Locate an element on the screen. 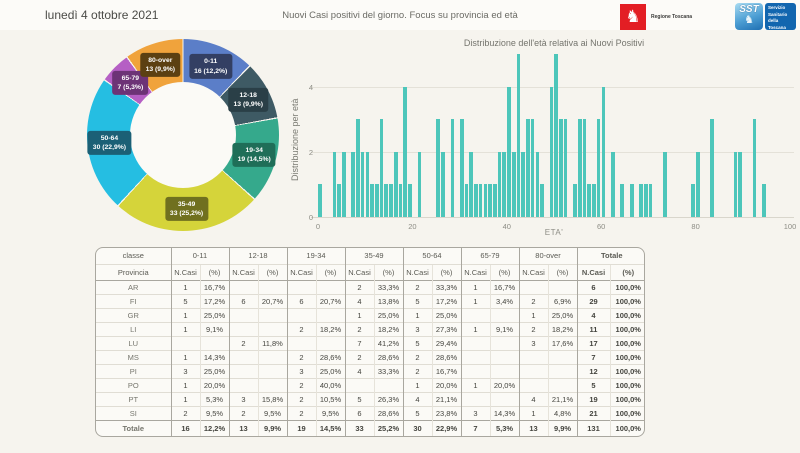 The image size is (800, 453). donut-label-0-11: 0-11 16 (12,2%) is located at coordinates (211, 66).